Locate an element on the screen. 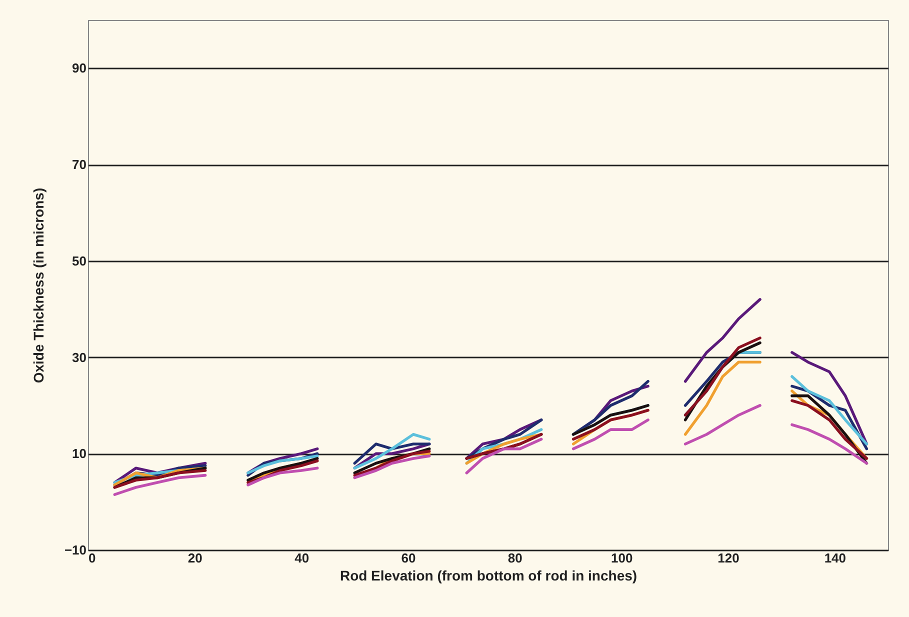 Image resolution: width=909 pixels, height=617 pixels. y-tick-label: −10 is located at coordinates (75, 550).